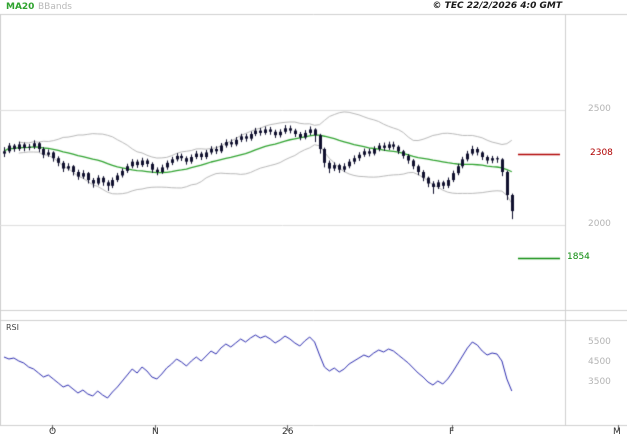  I want to click on bbands-legend-label: BBands, so click(55, 7).